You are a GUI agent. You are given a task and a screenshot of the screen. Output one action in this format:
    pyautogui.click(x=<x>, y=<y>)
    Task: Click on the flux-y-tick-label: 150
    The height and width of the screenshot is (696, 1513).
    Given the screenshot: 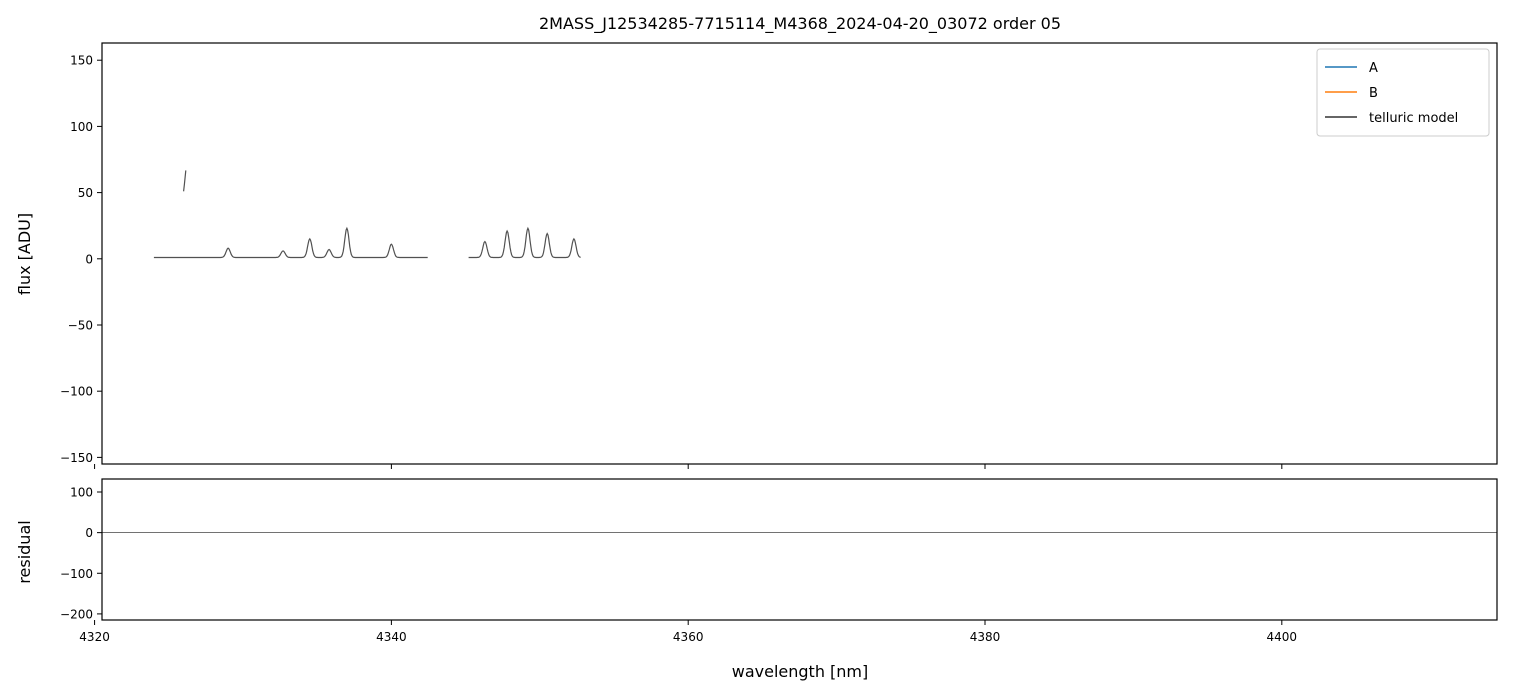 What is the action you would take?
    pyautogui.click(x=81, y=61)
    